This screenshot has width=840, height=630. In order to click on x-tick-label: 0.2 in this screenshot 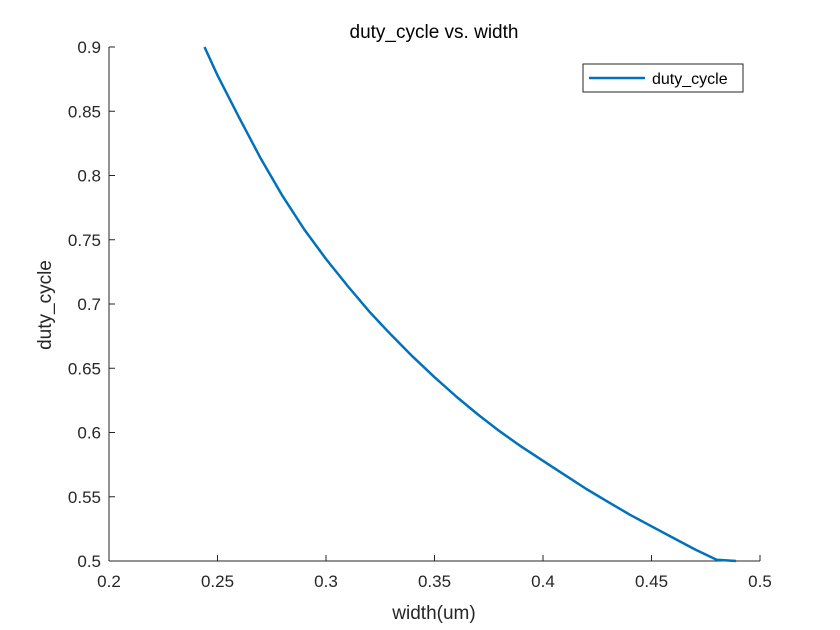, I will do `click(109, 581)`.